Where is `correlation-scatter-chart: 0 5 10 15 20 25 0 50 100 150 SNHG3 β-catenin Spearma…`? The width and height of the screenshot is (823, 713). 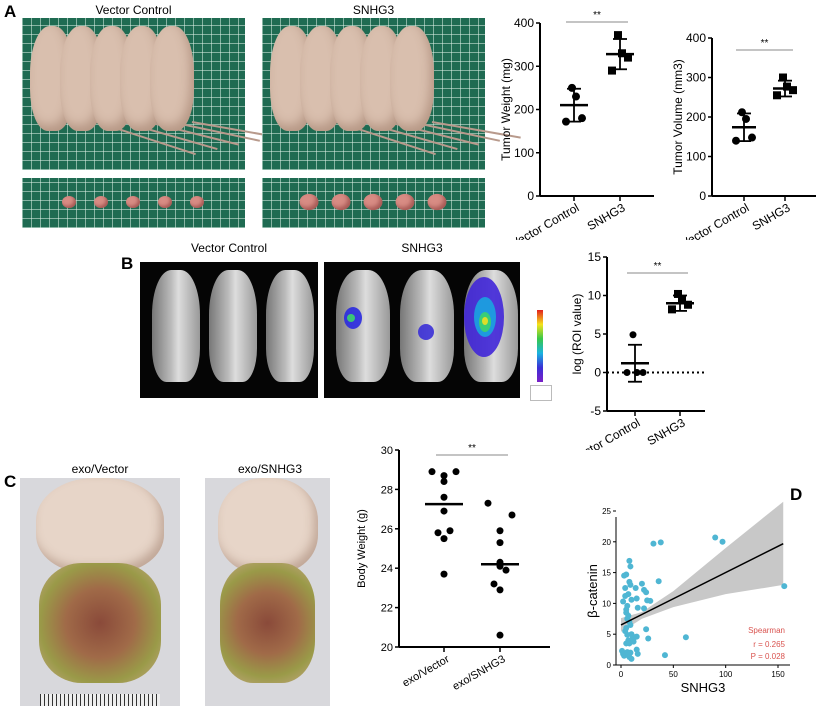 correlation-scatter-chart: 0 5 10 15 20 25 0 50 100 150 SNHG3 β-catenin Spearma… is located at coordinates (687, 598).